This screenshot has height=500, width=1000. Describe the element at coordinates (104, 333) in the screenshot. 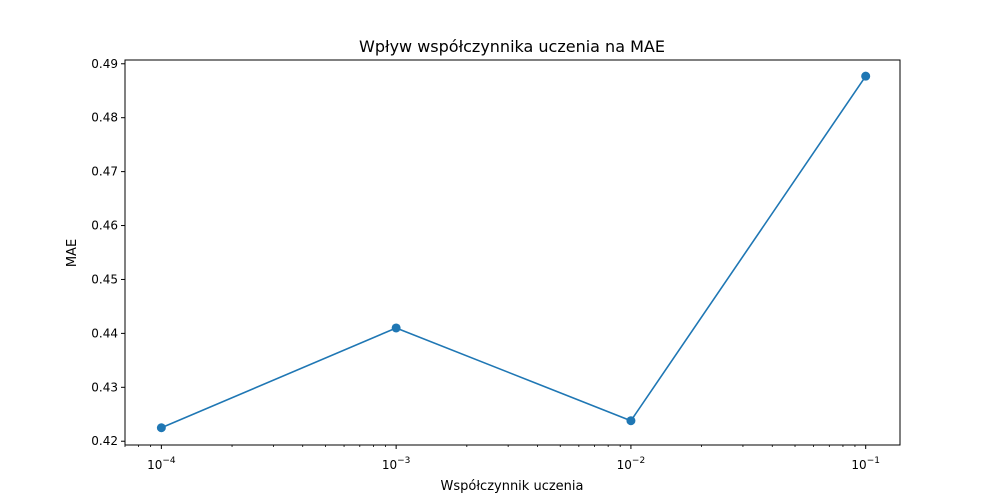

I see `y-tick-label: 0.44` at that location.